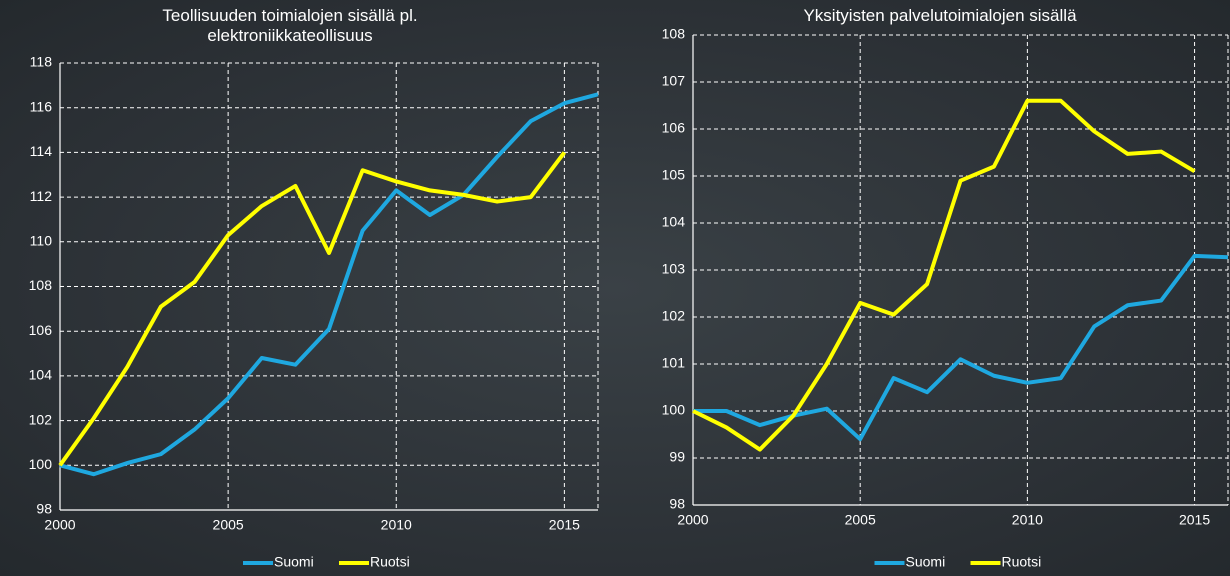  I want to click on y-tick-label: 110, so click(41, 241).